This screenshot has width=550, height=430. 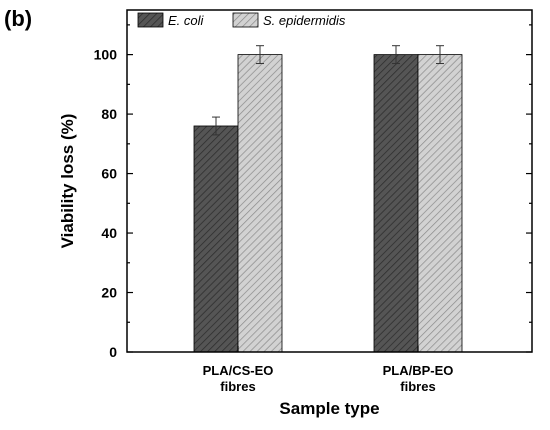 What do you see at coordinates (106, 55) in the screenshot?
I see `y-tick-label-100: 100` at bounding box center [106, 55].